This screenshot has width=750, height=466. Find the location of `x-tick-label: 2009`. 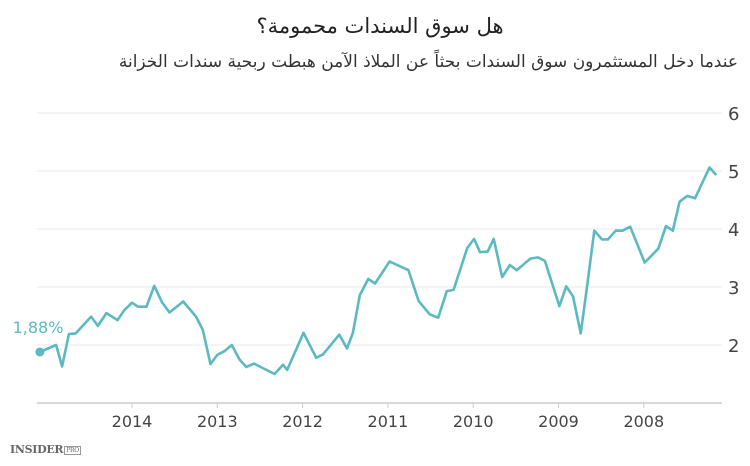

x-tick-label: 2009 is located at coordinates (558, 421).